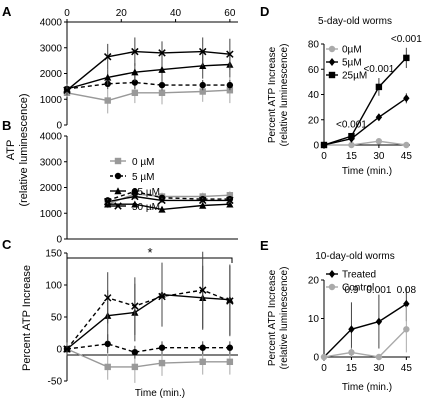  What do you see at coordinates (379, 368) in the screenshot?
I see `e-x-tick-label: 30` at bounding box center [379, 368].